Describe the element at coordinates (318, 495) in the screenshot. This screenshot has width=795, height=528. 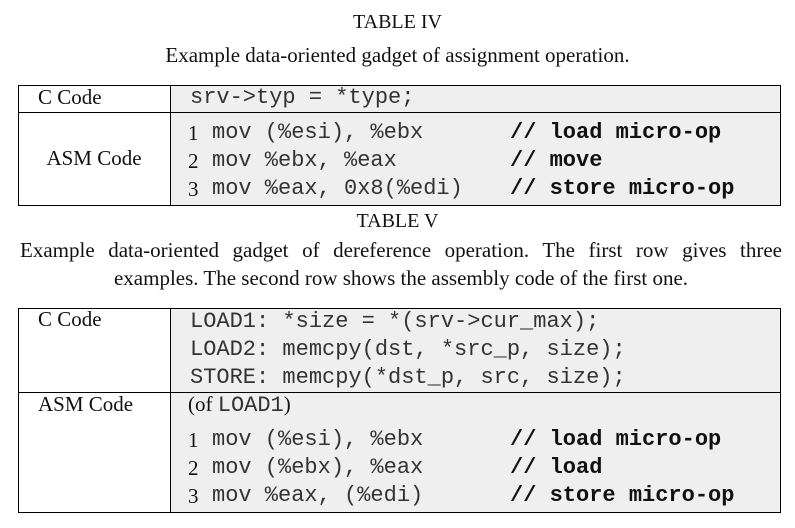
I see `code: mov %eax, (%edi)` at that location.